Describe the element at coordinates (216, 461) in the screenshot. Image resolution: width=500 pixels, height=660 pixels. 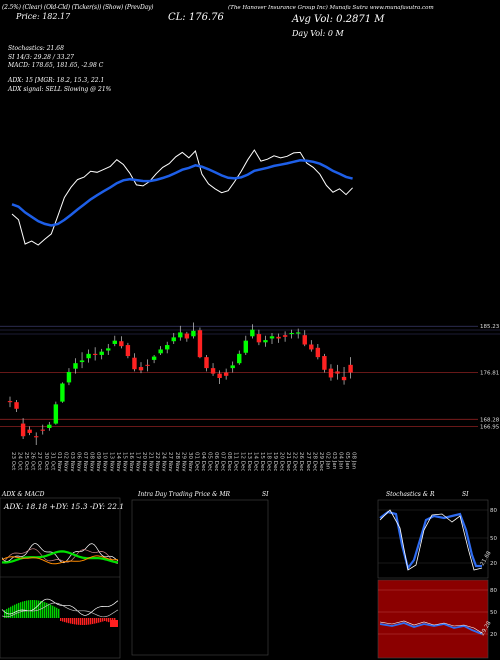
I see `date-label: 06 Dec` at that location.